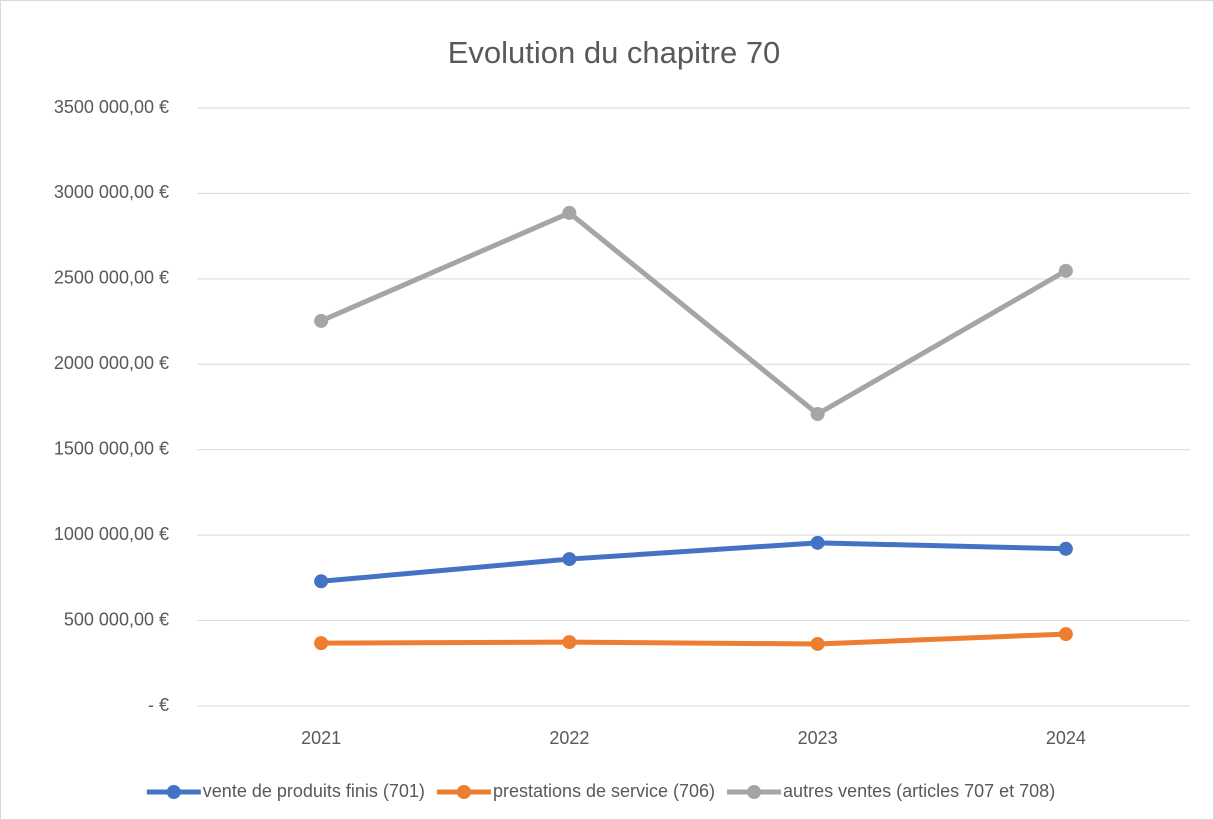 The width and height of the screenshot is (1214, 820). Describe the element at coordinates (111, 278) in the screenshot. I see `y-tick-label: 2500 000,00 €` at that location.